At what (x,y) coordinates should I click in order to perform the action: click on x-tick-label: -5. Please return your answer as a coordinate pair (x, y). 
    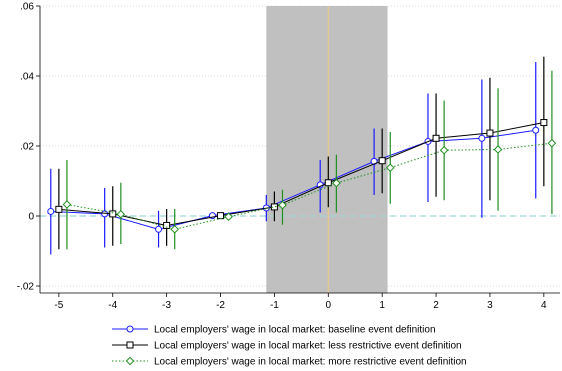
    Looking at the image, I should click on (58, 305).